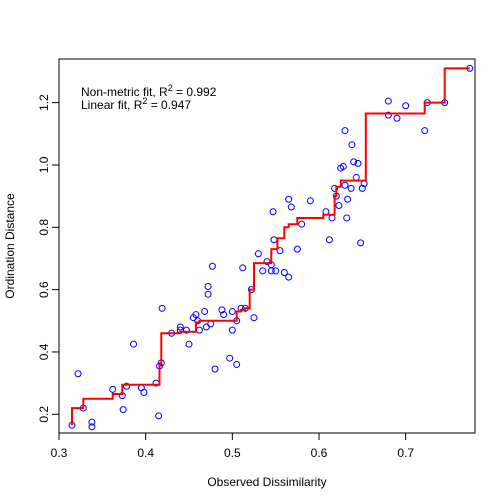 This screenshot has width=504, height=504. Describe the element at coordinates (44, 414) in the screenshot. I see `y-tick-label: 0.2` at that location.